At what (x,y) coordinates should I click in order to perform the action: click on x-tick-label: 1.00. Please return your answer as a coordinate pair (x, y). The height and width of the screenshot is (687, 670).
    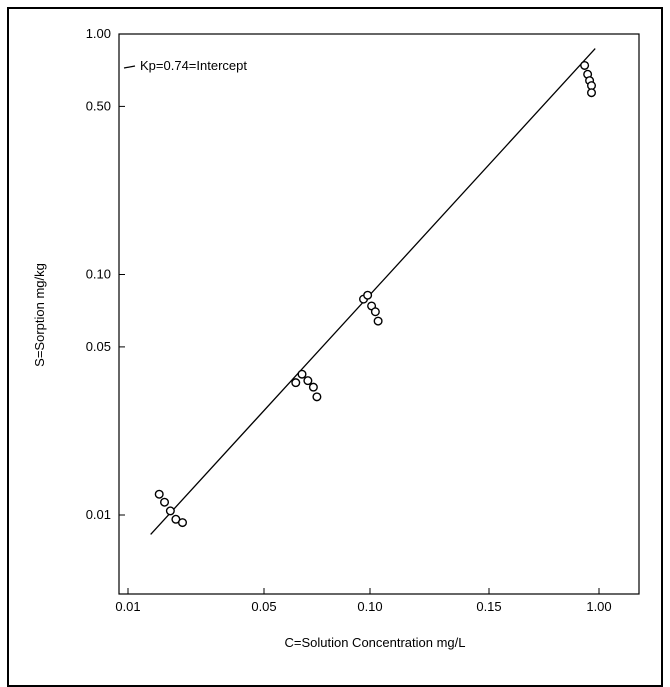
    Looking at the image, I should click on (598, 606).